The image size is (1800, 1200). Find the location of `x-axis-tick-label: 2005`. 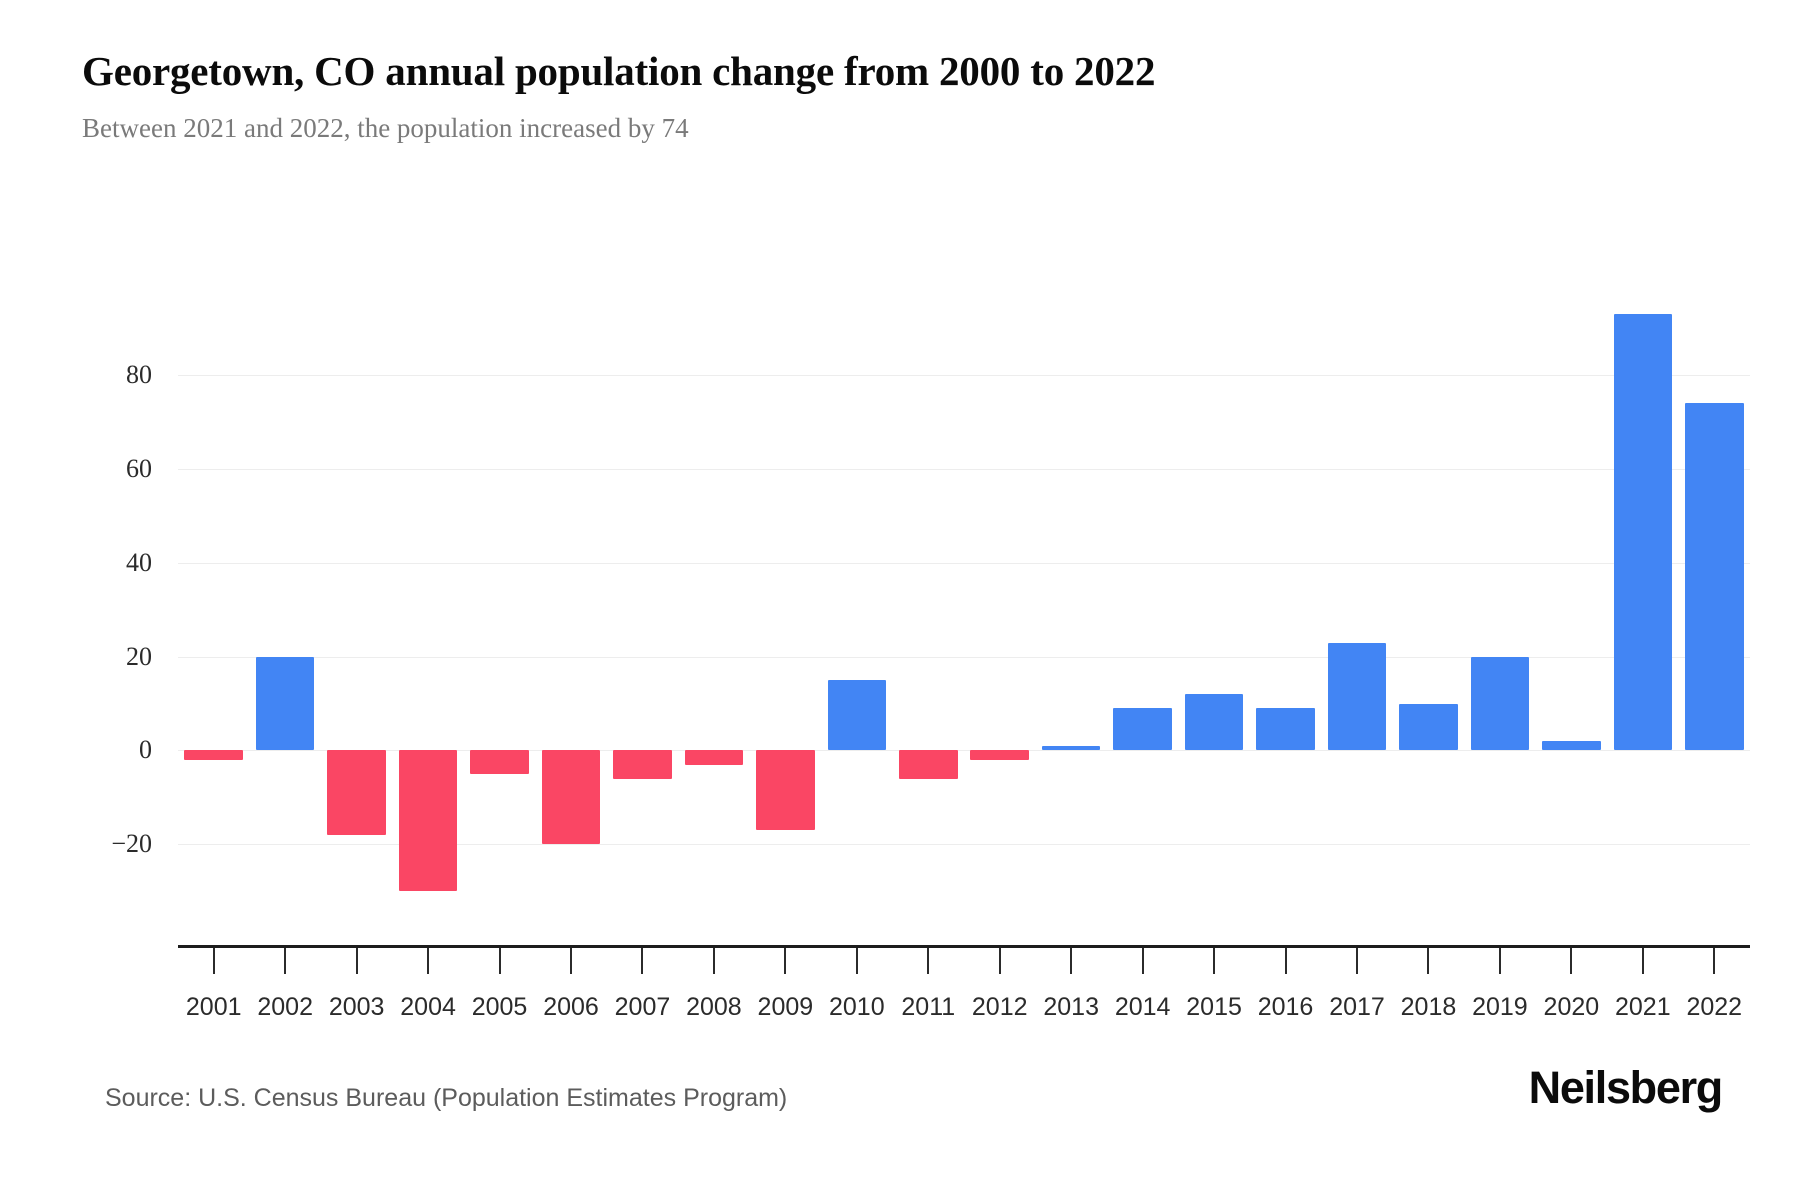

x-axis-tick-label: 2005 is located at coordinates (499, 1007).